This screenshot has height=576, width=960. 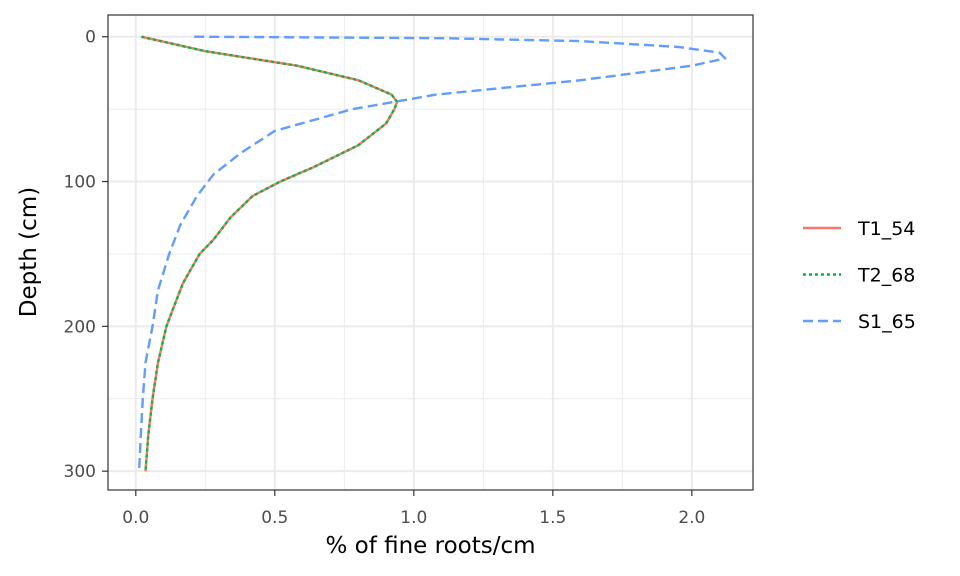 I want to click on legend-label: T2_68, so click(x=886, y=276).